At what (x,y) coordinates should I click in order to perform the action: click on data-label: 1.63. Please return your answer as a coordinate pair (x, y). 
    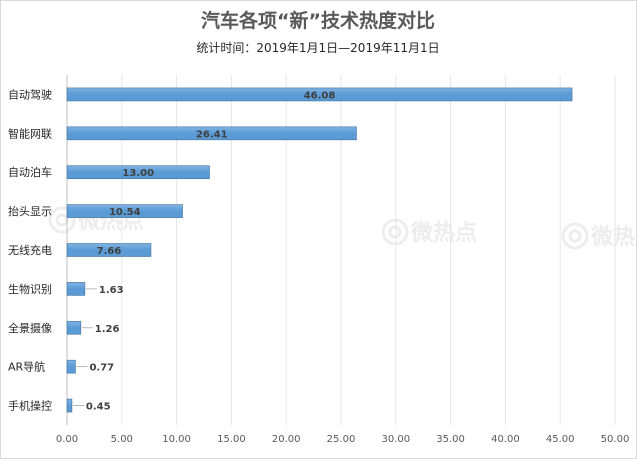
    Looking at the image, I should click on (111, 290).